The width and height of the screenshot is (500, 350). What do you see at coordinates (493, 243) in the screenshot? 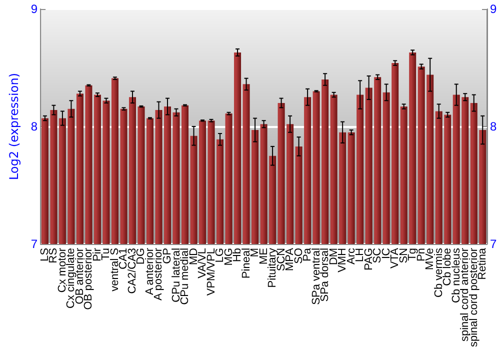
I see `y2-tick-label: 7` at bounding box center [493, 243].